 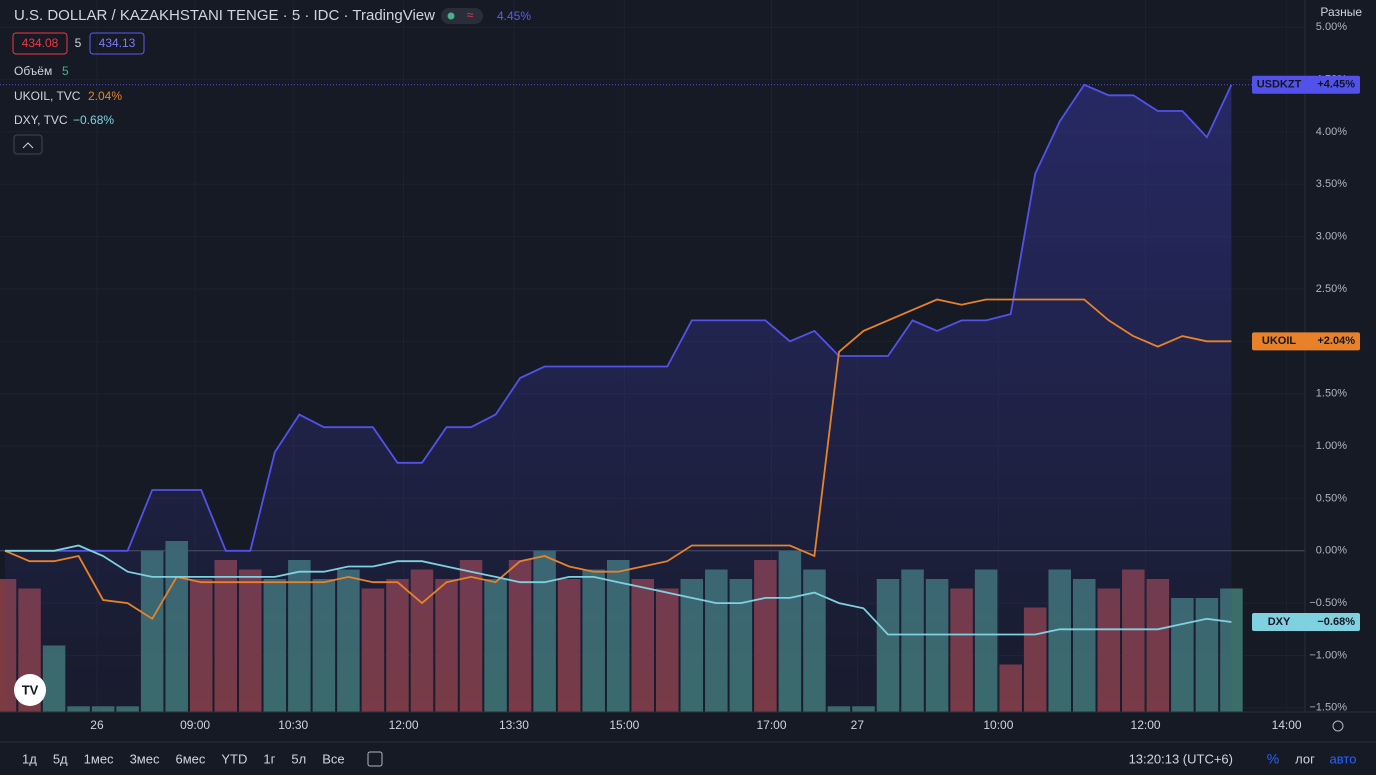 What do you see at coordinates (618, 590) in the screenshot?
I see `series-line` at bounding box center [618, 590].